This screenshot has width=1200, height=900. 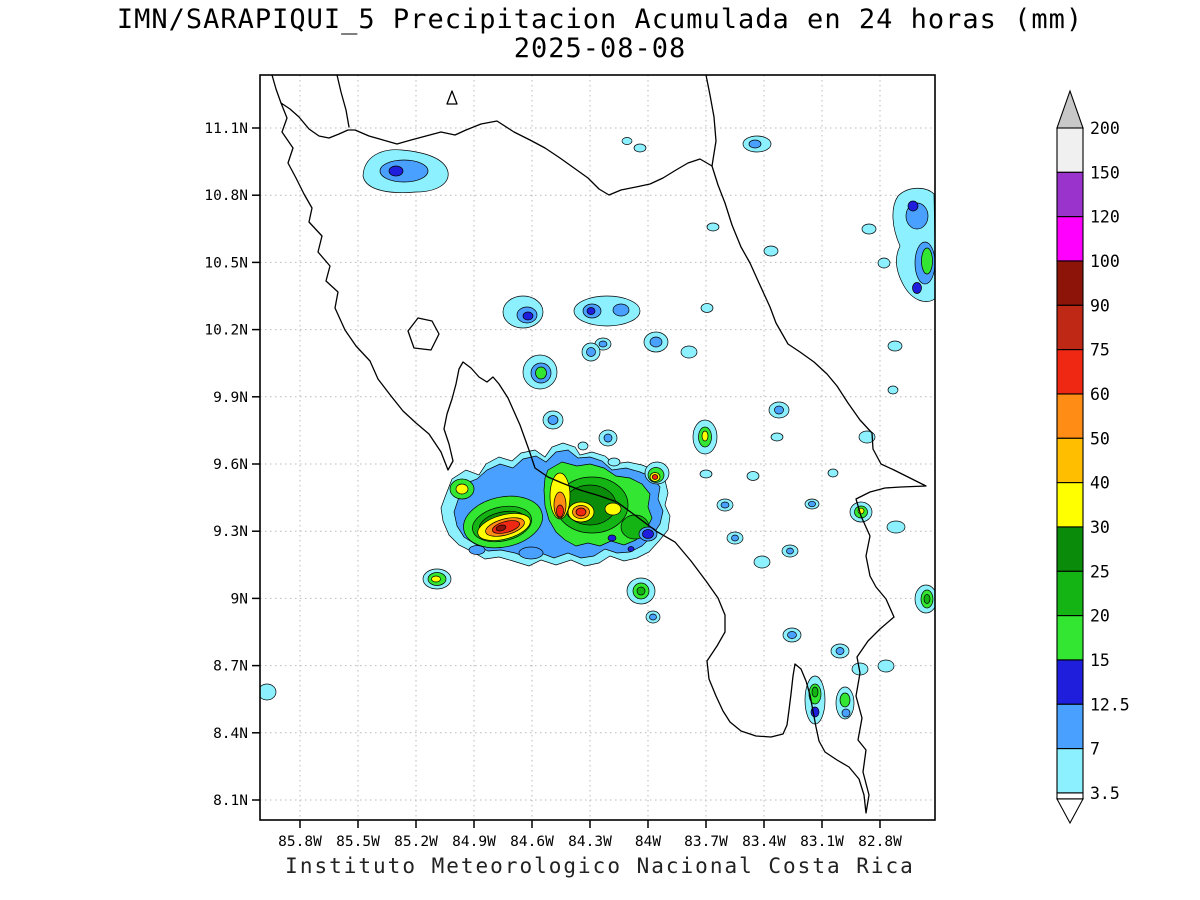 I want to click on colorbar-tick-label: 30, so click(x=1100, y=527).